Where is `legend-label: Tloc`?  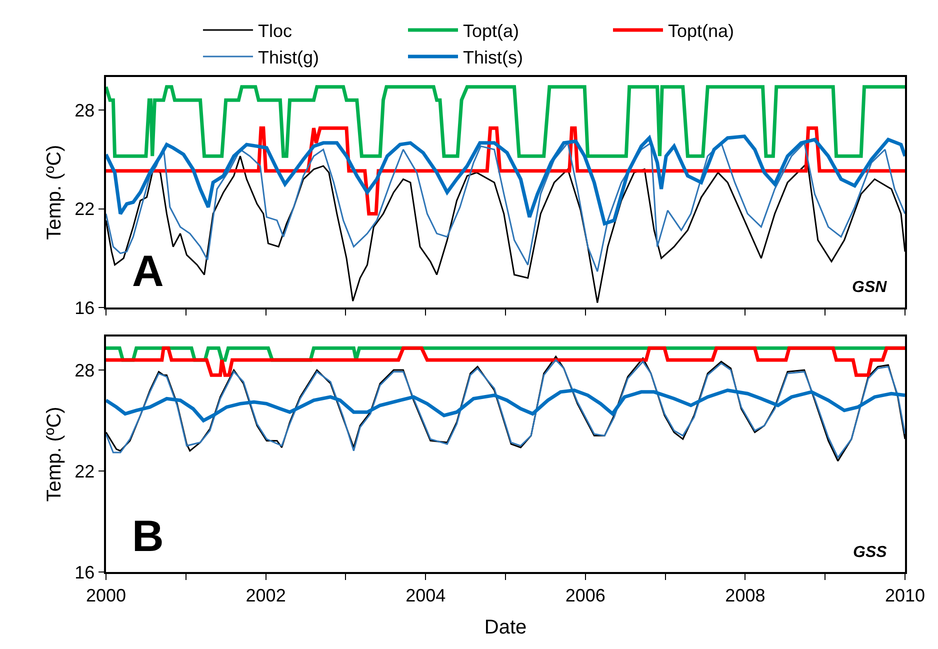
legend-label: Tloc is located at coordinates (275, 31).